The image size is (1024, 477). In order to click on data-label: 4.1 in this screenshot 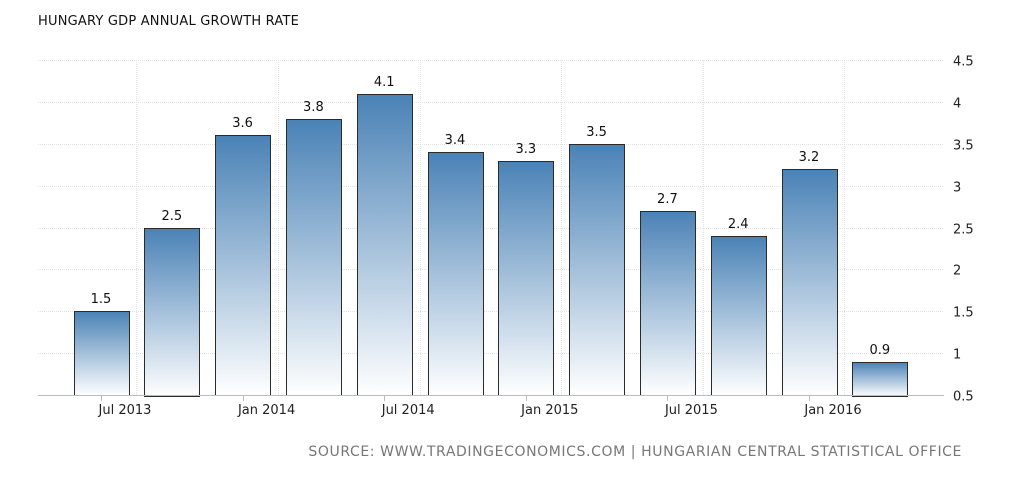, I will do `click(384, 82)`.